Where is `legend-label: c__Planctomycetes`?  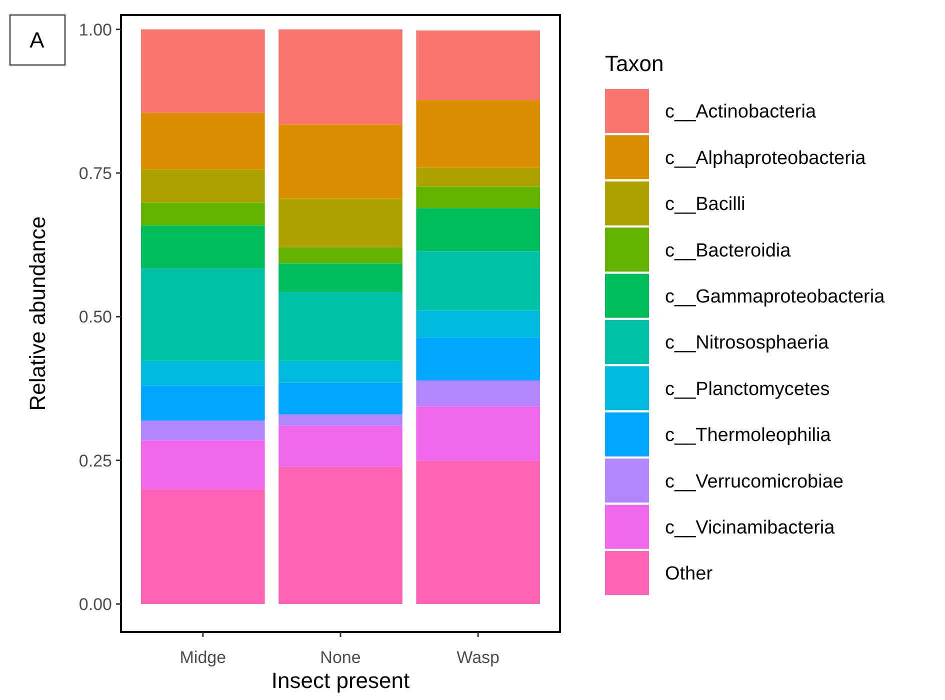
legend-label: c__Planctomycetes is located at coordinates (747, 389).